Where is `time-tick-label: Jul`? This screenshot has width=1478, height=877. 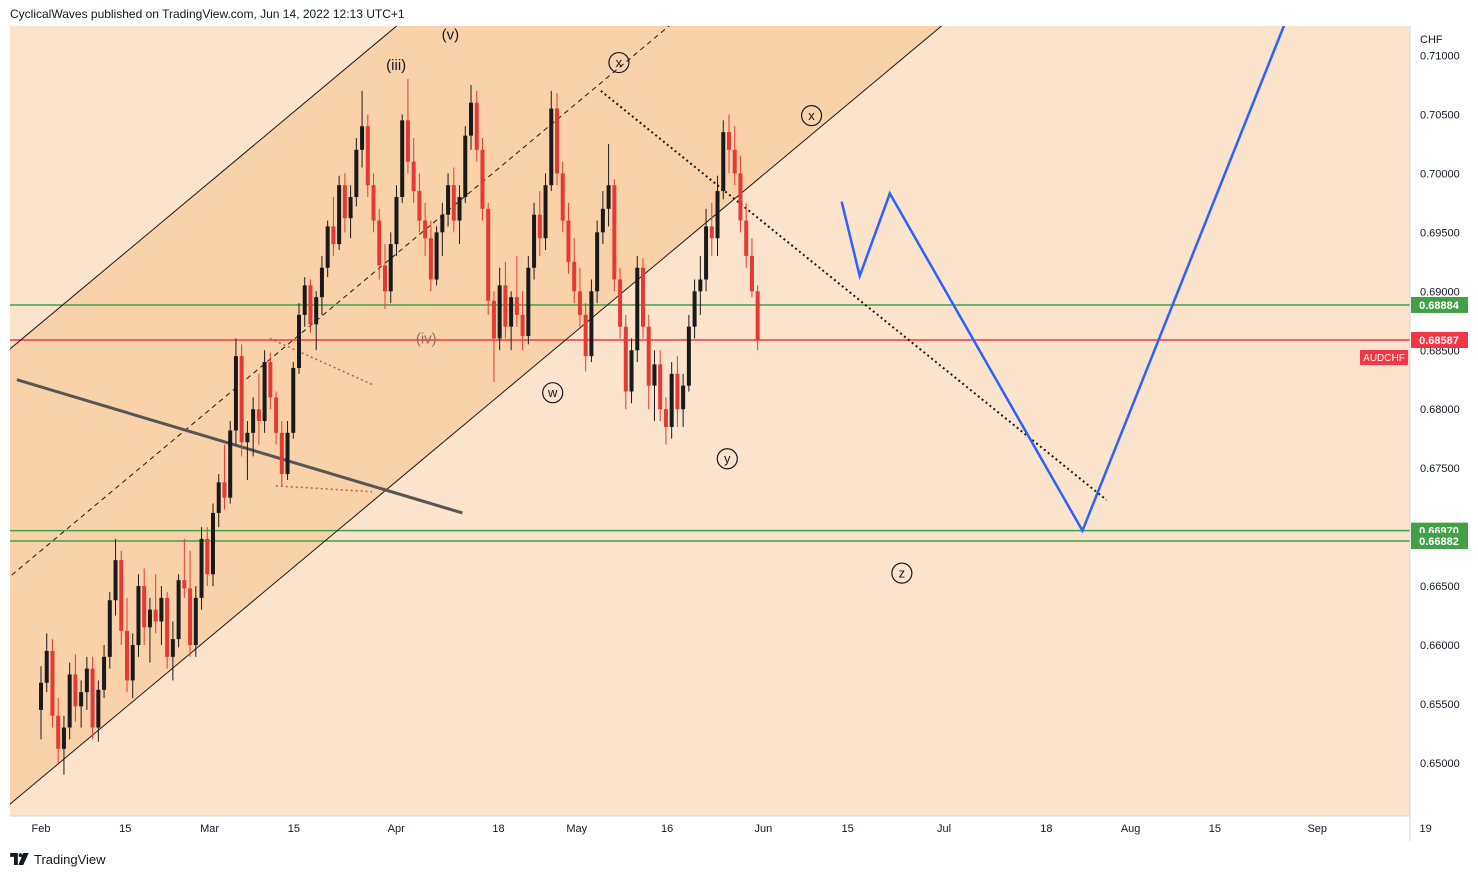 time-tick-label: Jul is located at coordinates (944, 829).